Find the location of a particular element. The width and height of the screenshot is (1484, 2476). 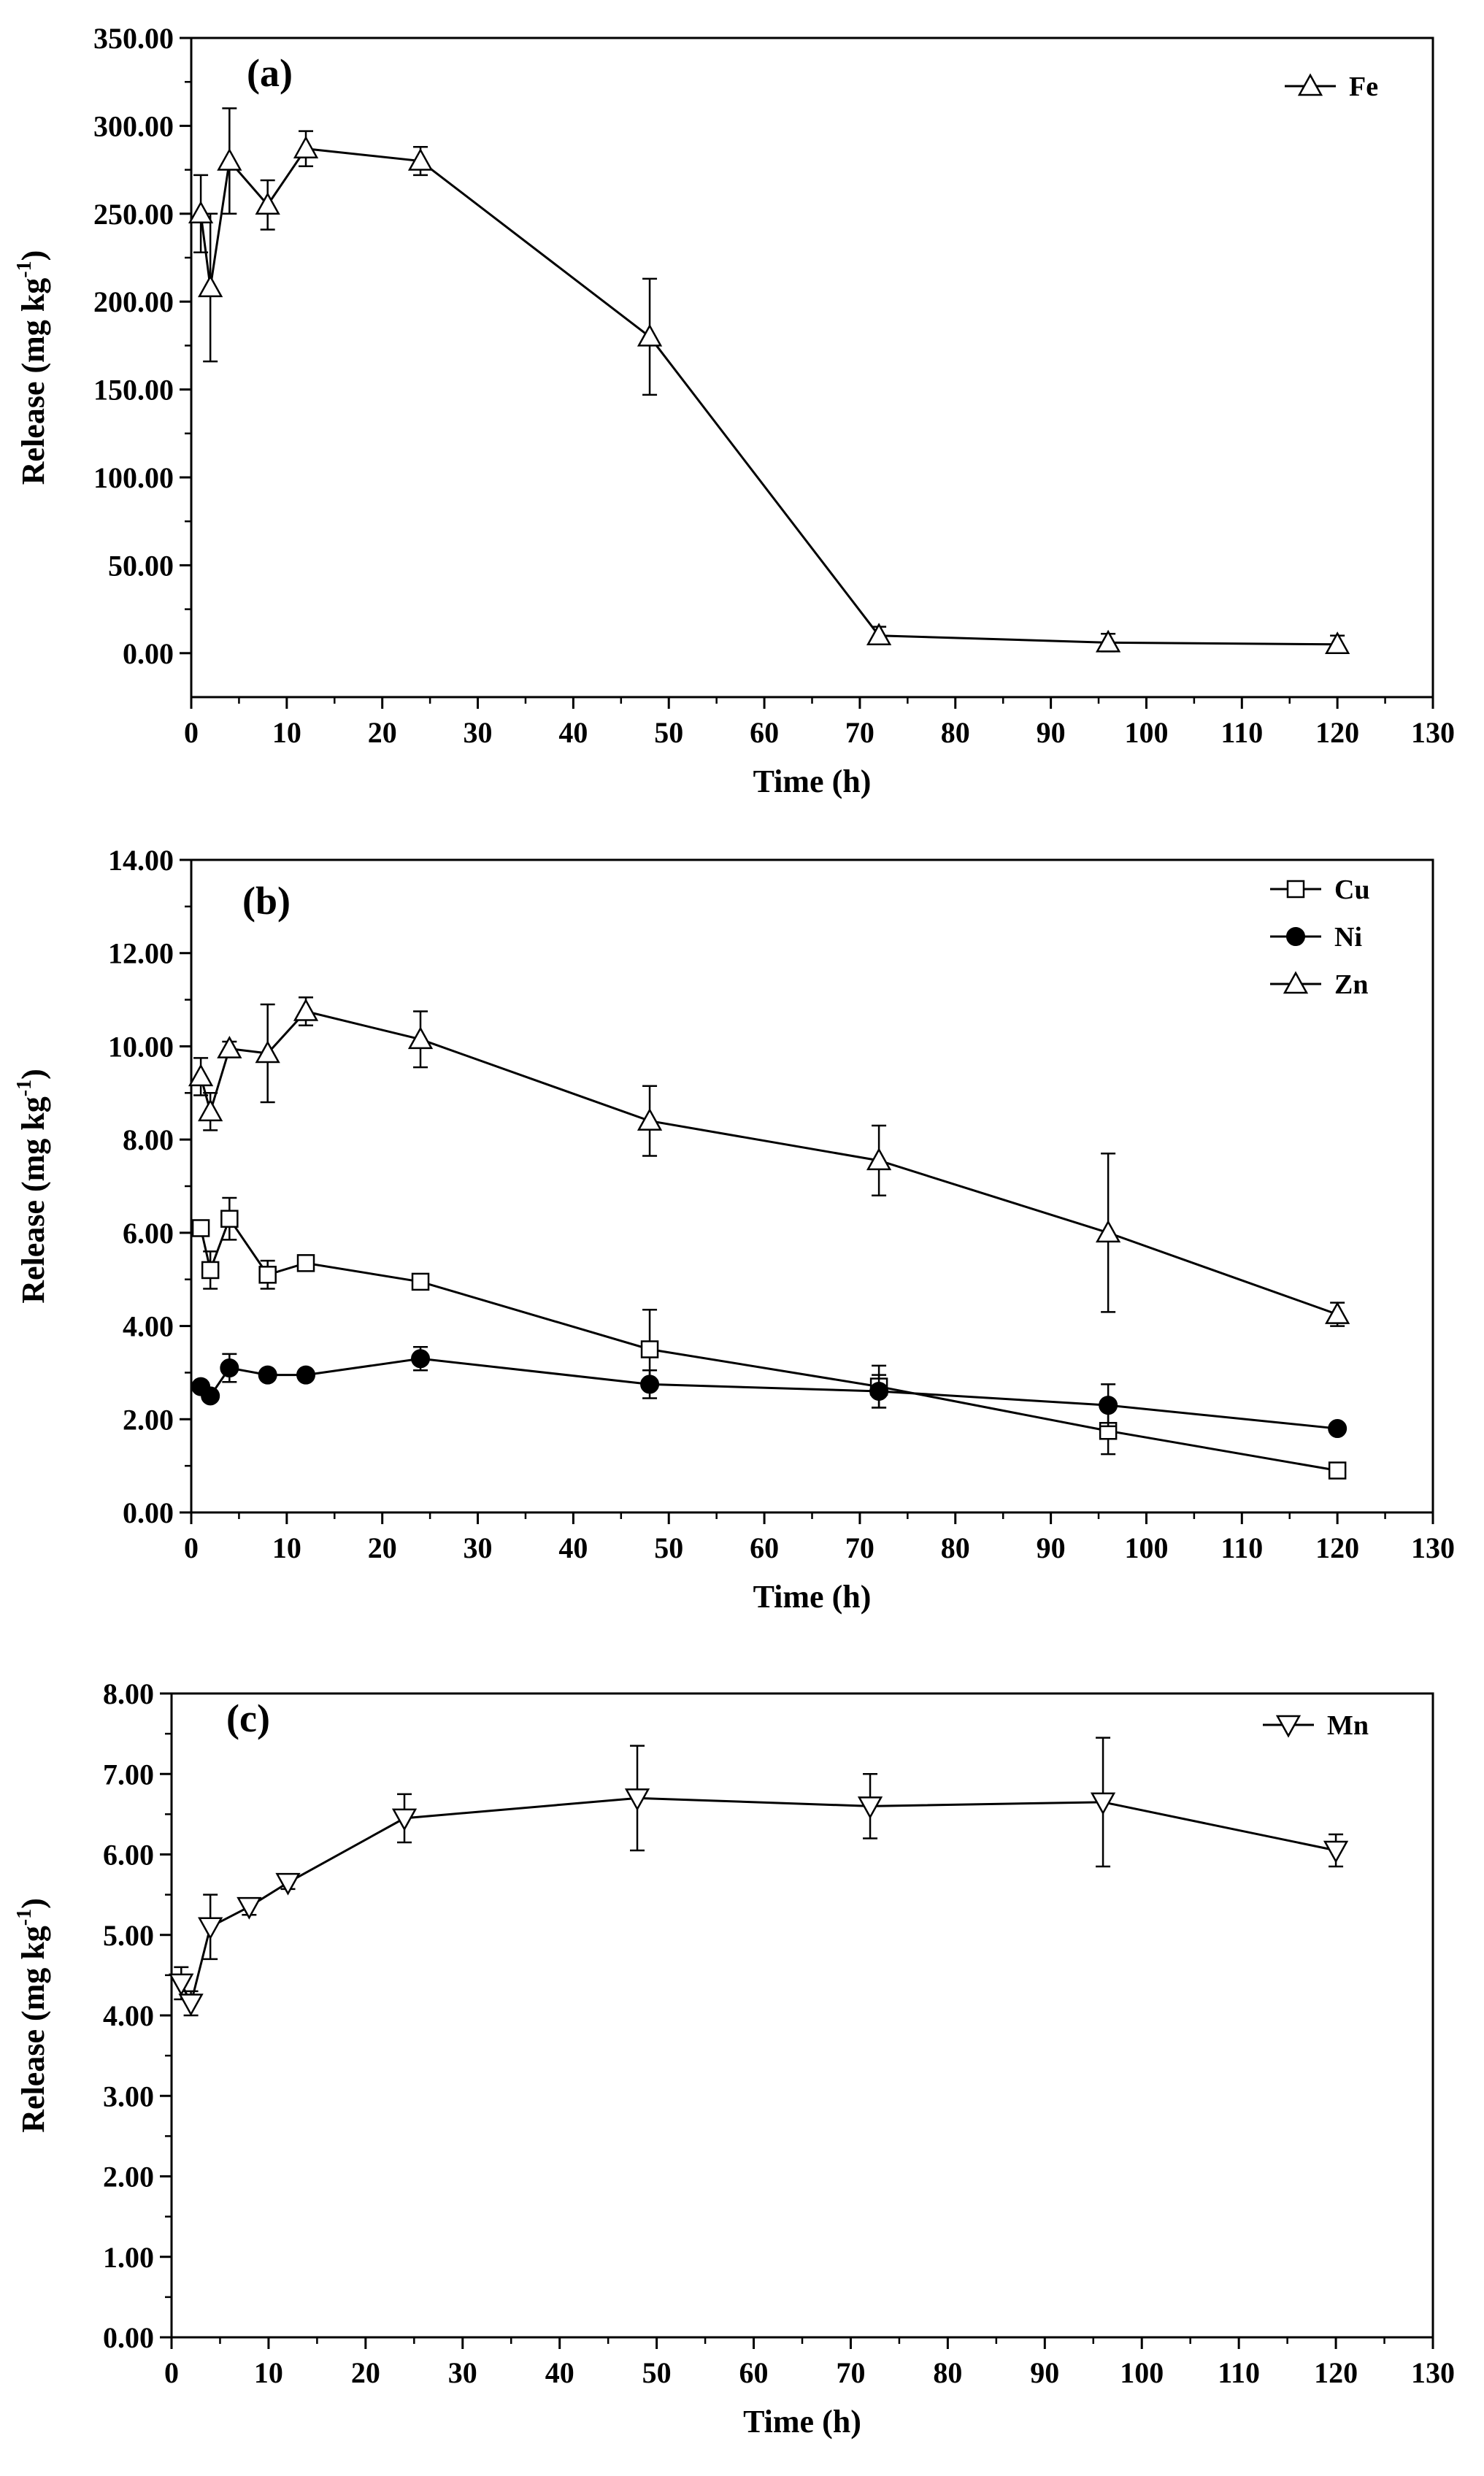

y-tick-label: 12.00 is located at coordinates (141, 953).